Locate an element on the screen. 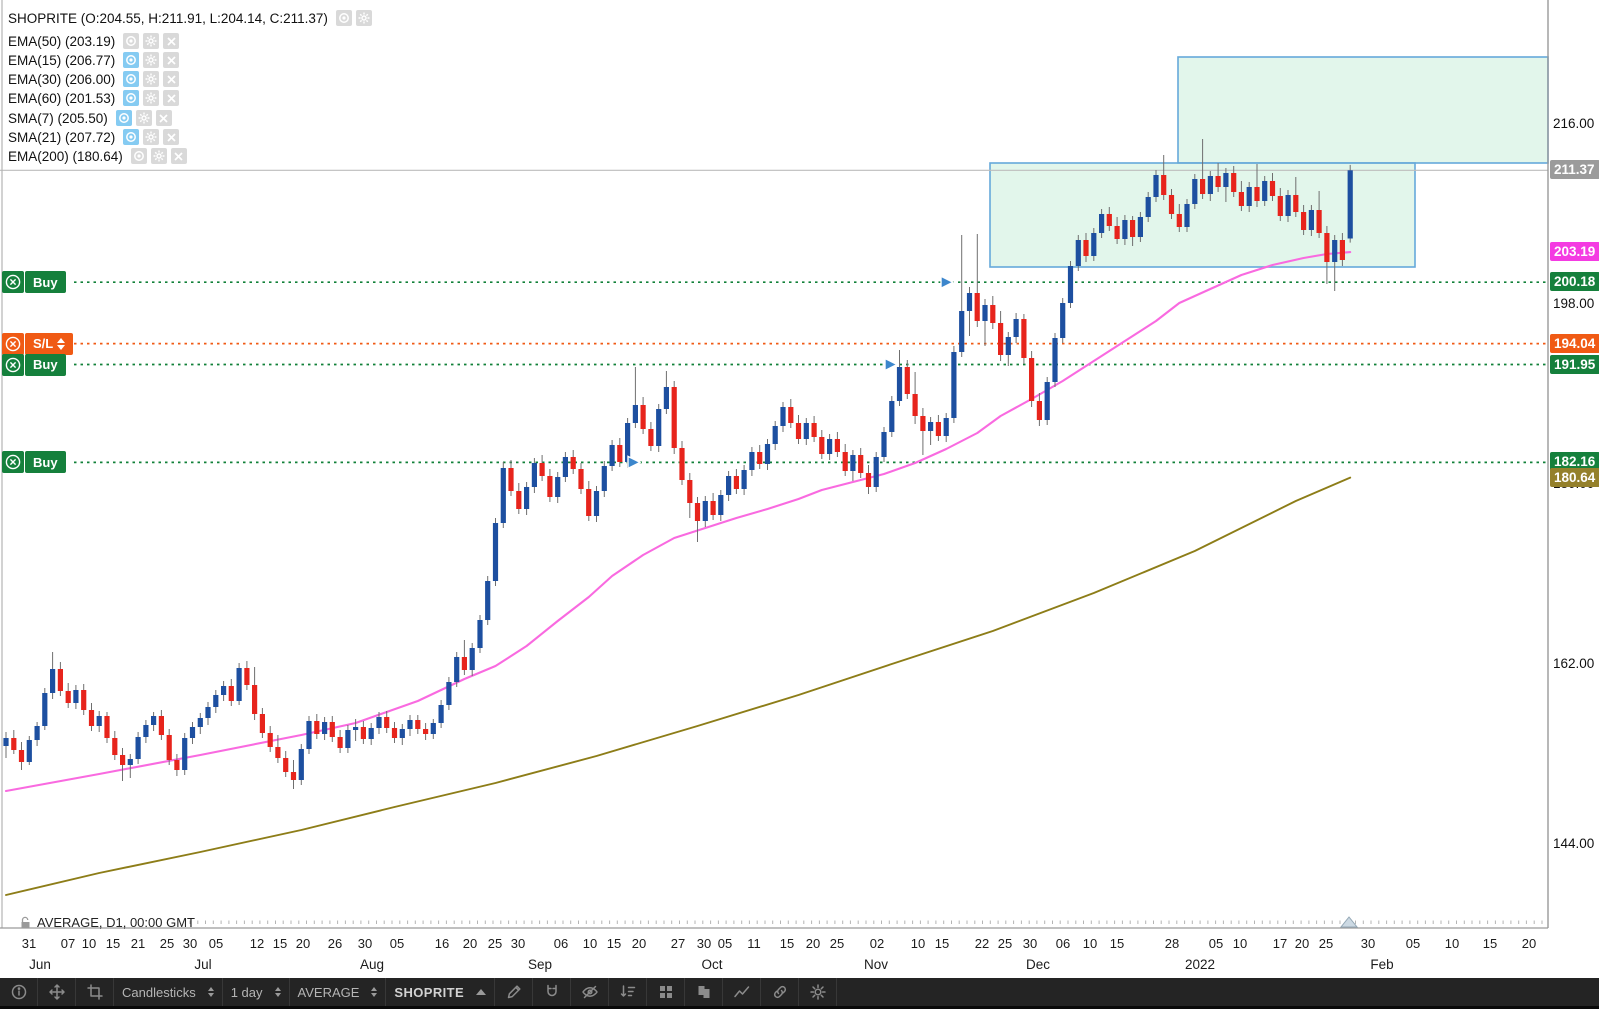 This screenshot has width=1599, height=1009. crop-tool-button is located at coordinates (95, 992).